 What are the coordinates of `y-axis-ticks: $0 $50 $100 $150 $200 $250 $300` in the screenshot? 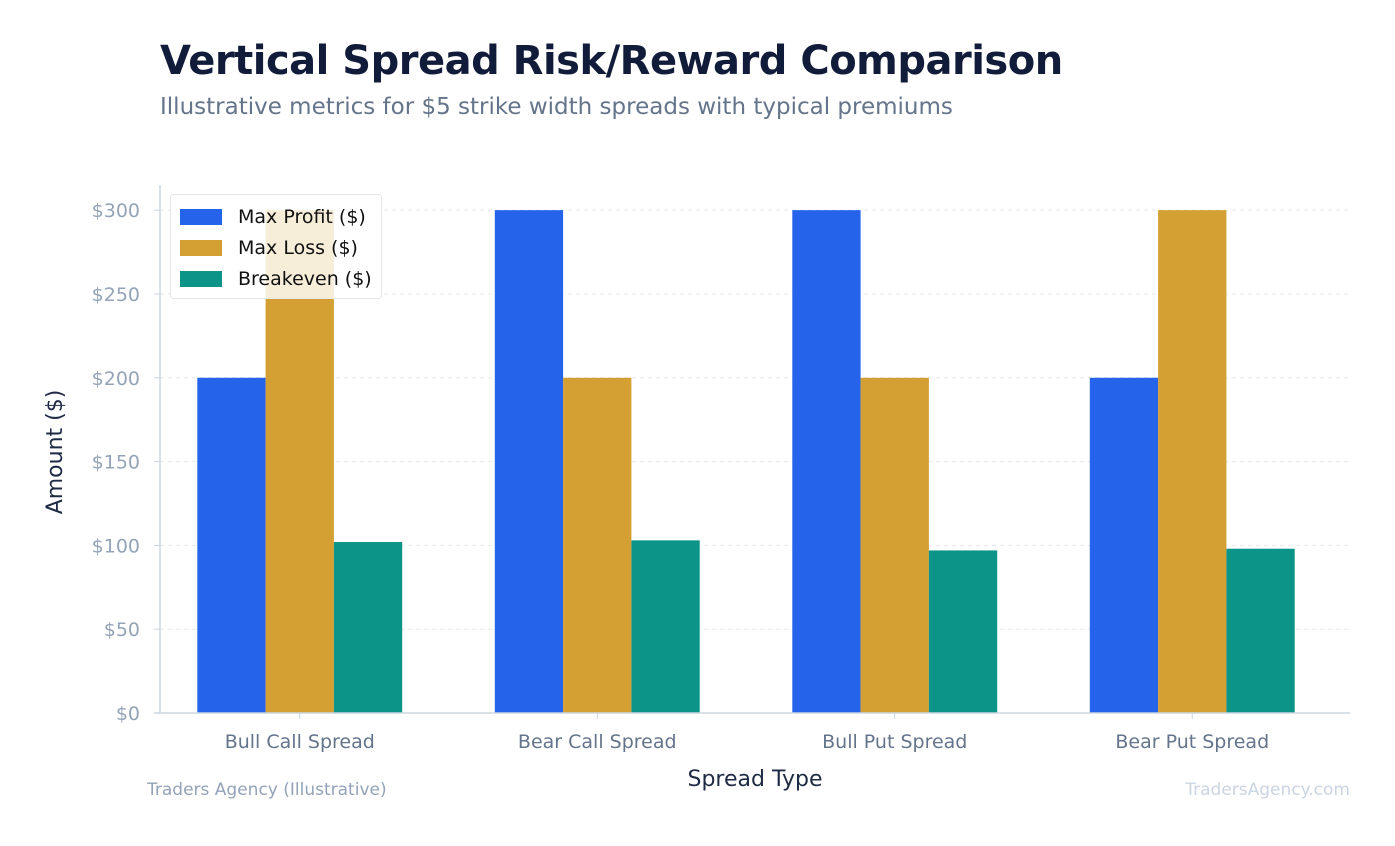 It's located at (126, 462).